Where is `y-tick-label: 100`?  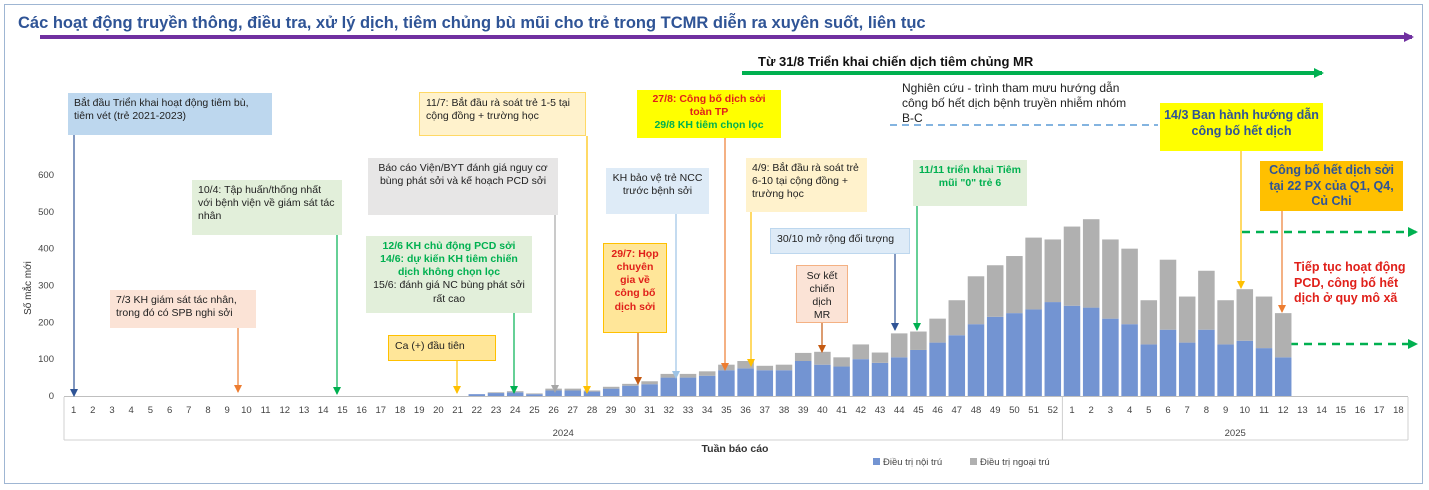 y-tick-label: 100 is located at coordinates (46, 359).